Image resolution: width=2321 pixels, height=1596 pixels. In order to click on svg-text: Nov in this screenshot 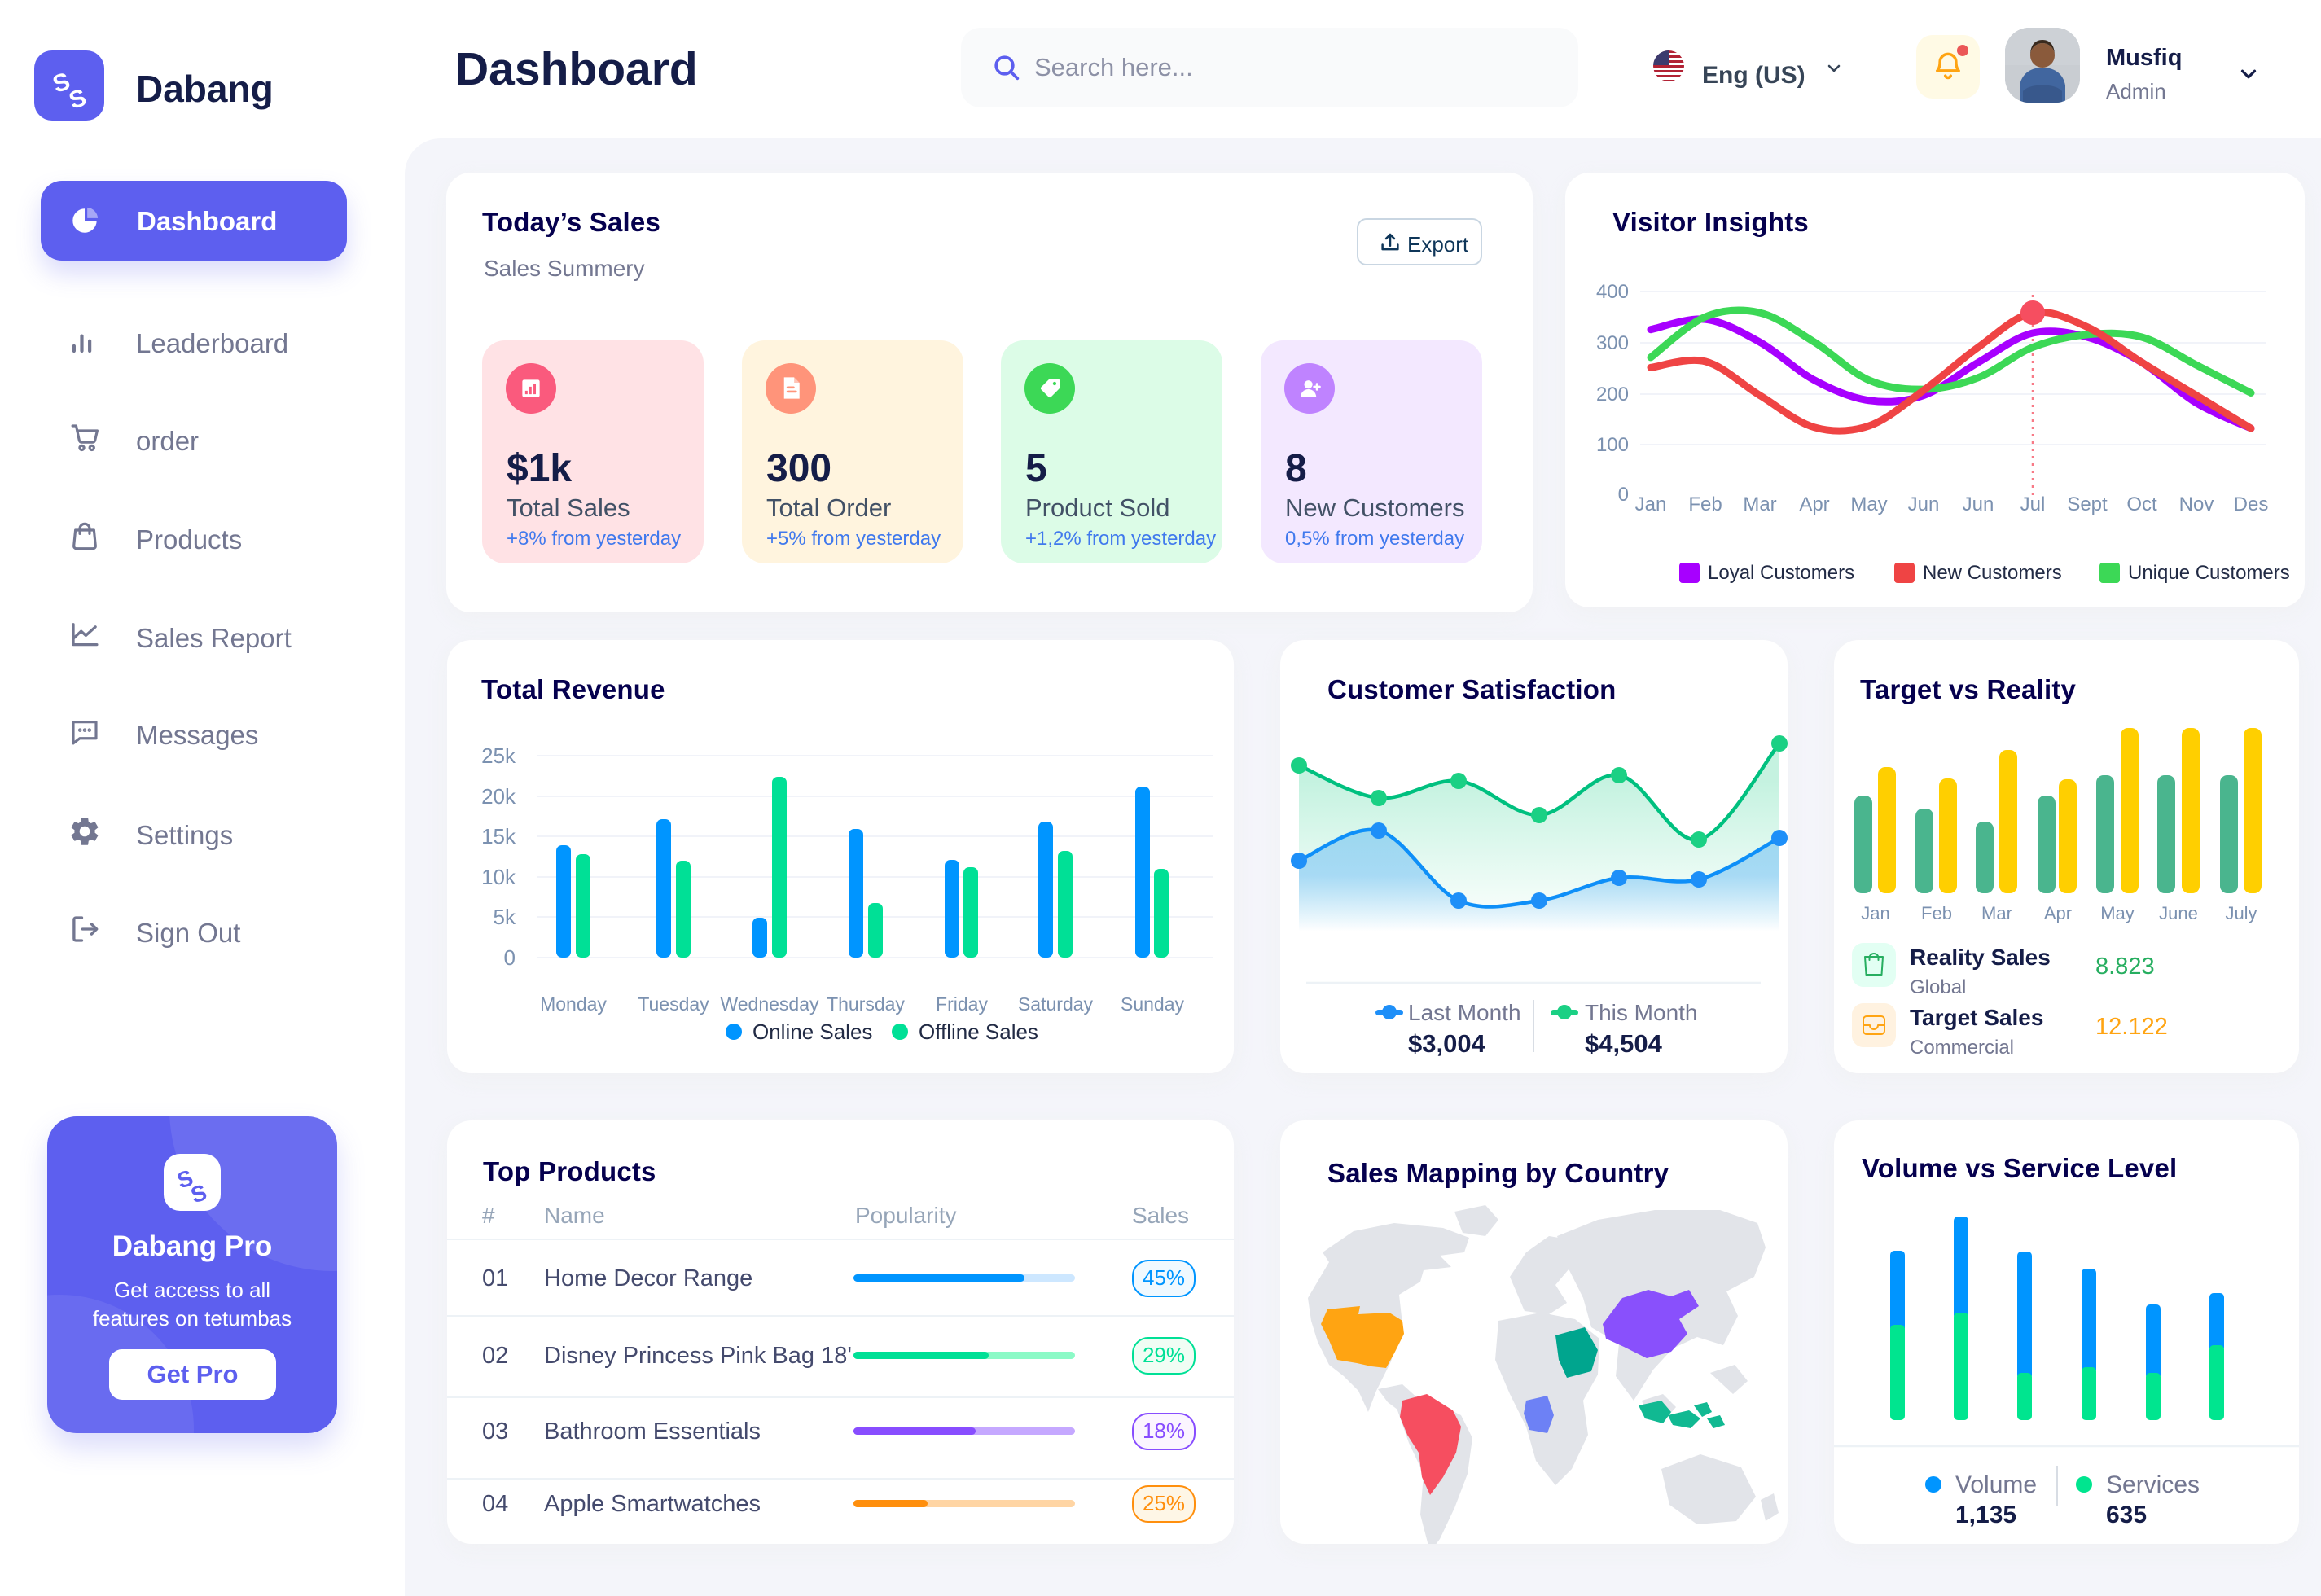, I will do `click(2196, 504)`.